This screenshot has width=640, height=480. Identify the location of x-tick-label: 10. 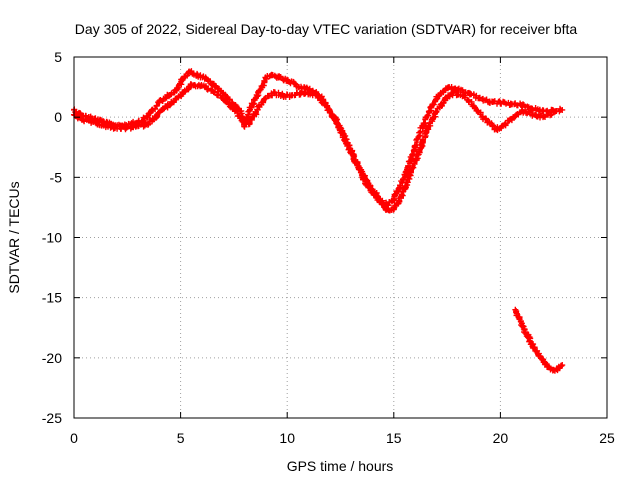
(287, 438).